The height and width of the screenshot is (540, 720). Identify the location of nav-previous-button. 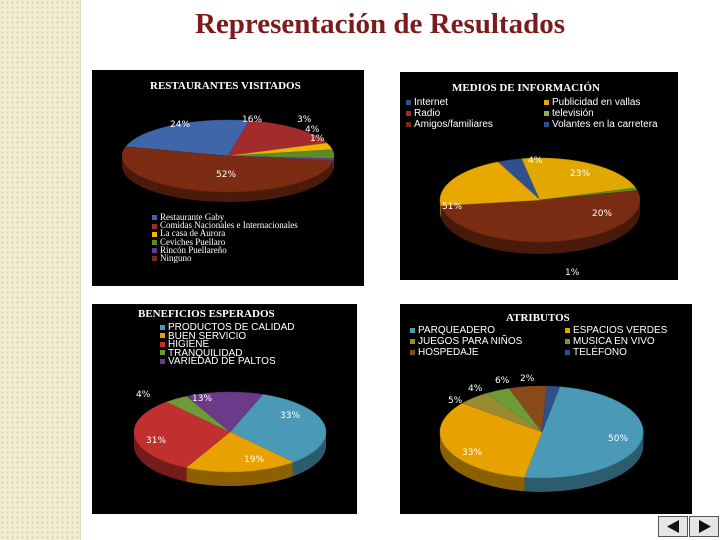
(673, 526).